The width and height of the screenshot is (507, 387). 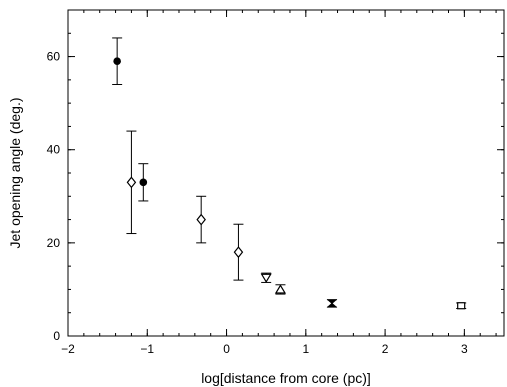 What do you see at coordinates (305, 349) in the screenshot?
I see `x-tick-label: 1` at bounding box center [305, 349].